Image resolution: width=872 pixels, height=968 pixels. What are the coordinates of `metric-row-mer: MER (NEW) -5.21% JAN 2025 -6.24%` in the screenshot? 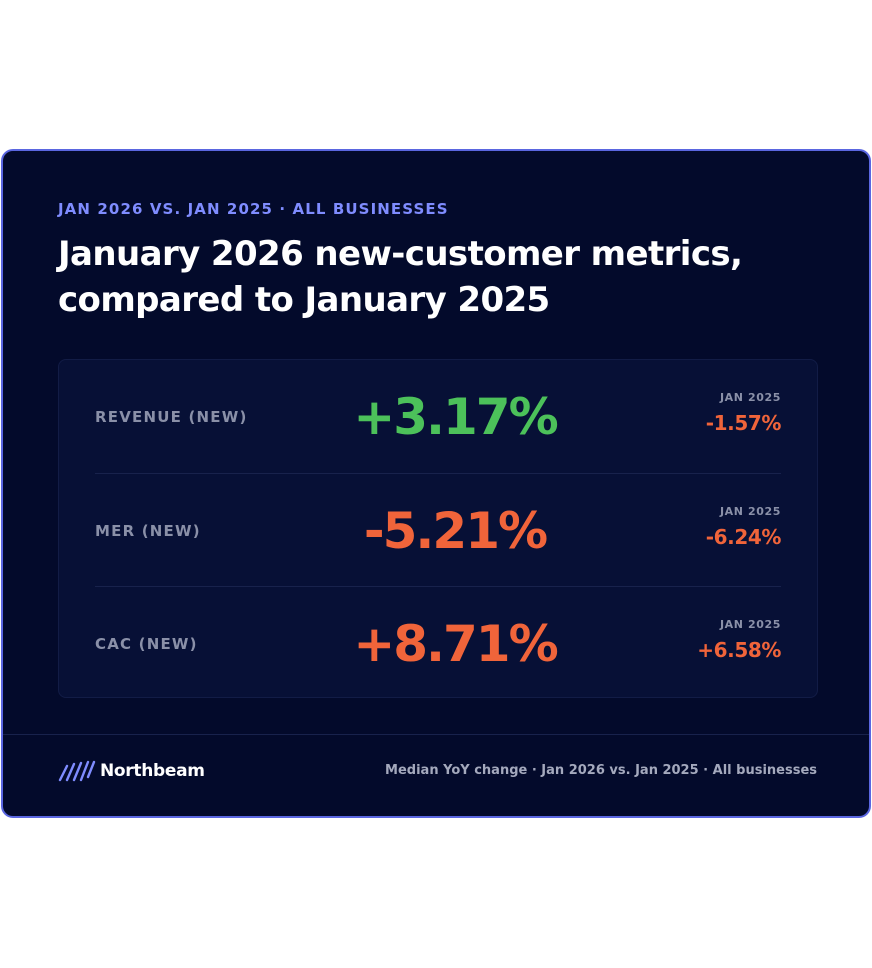 It's located at (438, 530).